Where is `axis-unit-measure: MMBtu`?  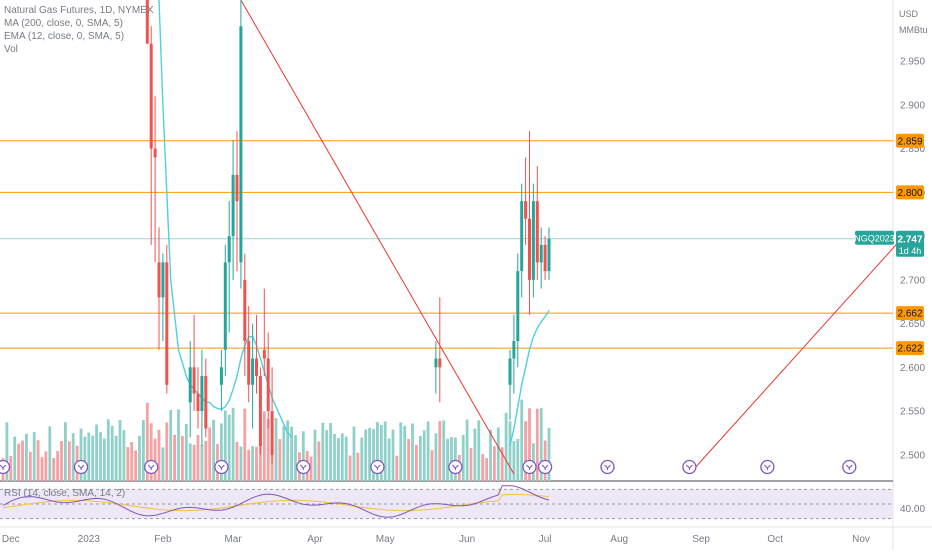 axis-unit-measure: MMBtu is located at coordinates (913, 30).